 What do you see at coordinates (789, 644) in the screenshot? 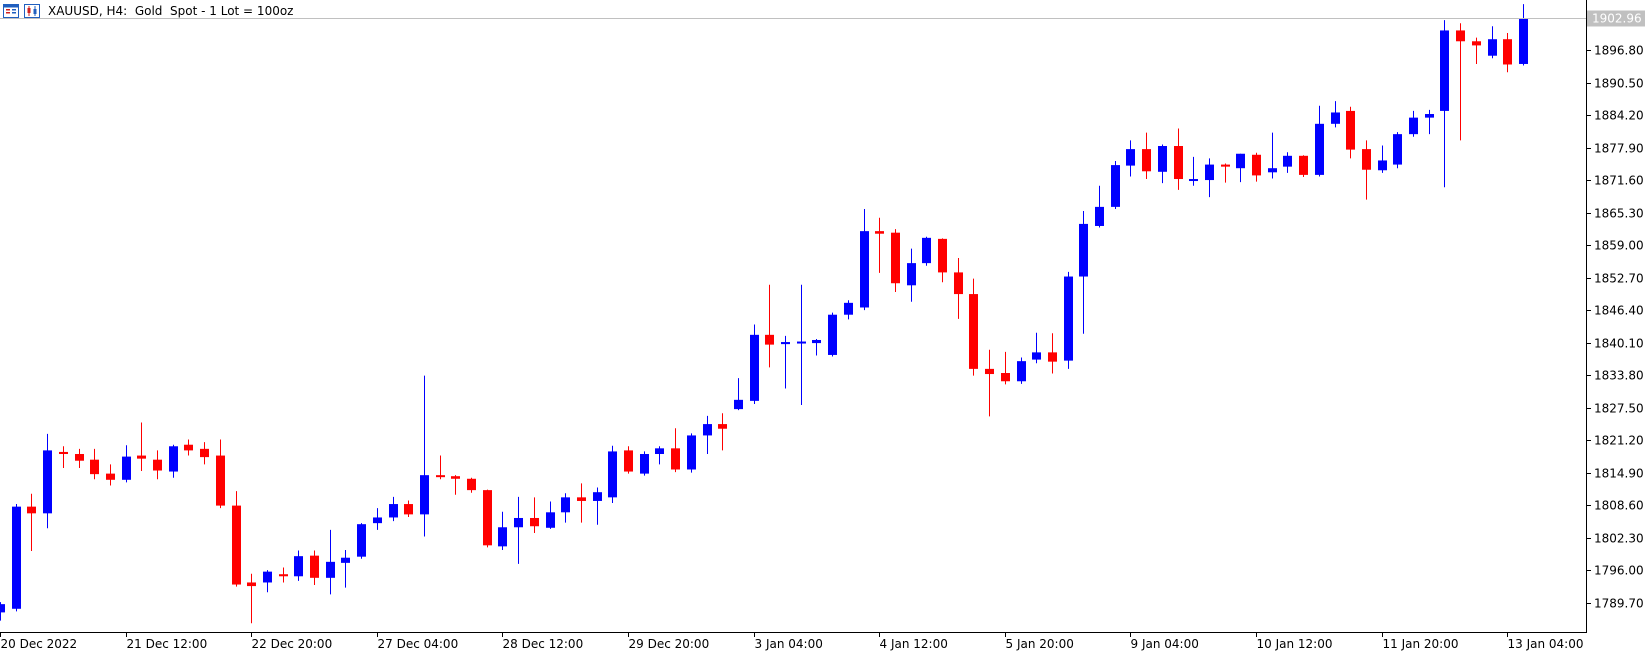
I see `time-tick-label: 3 Jan 04:00` at bounding box center [789, 644].